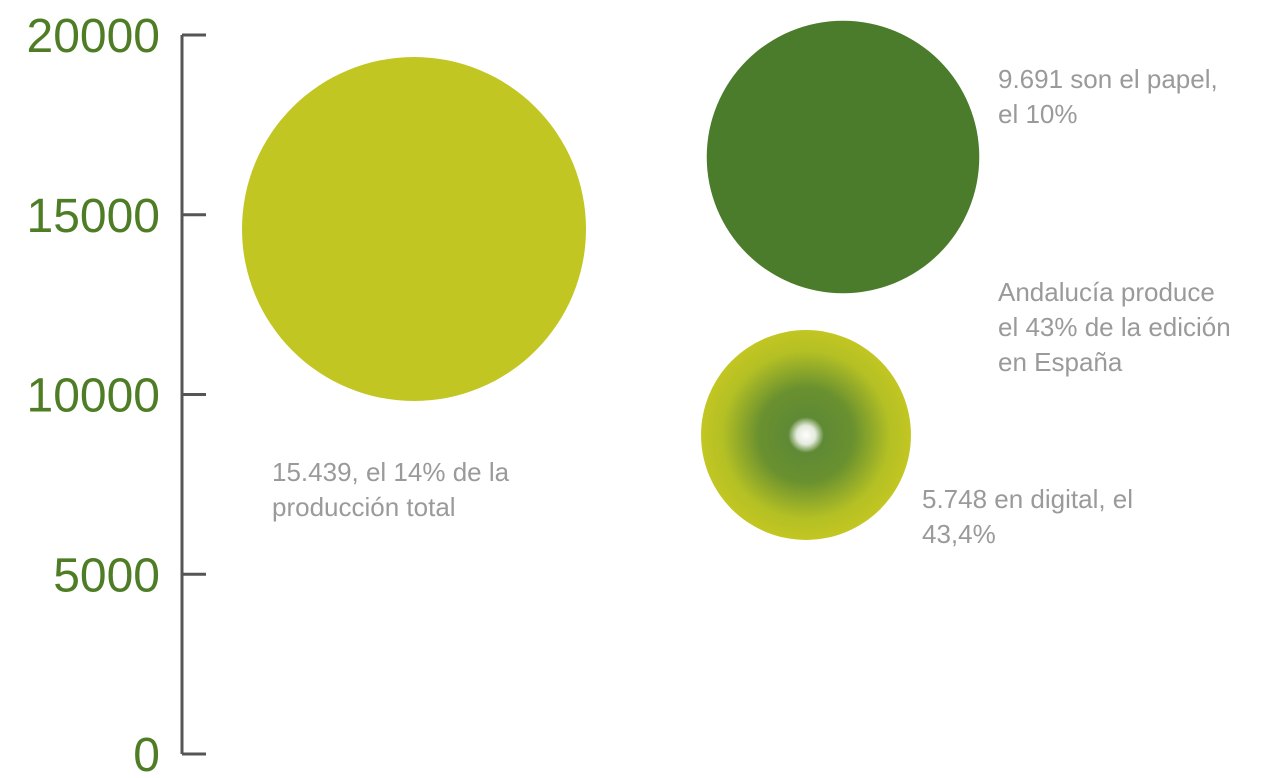  I want to click on andalucia-annotation-line-3: en España, so click(1060, 362).